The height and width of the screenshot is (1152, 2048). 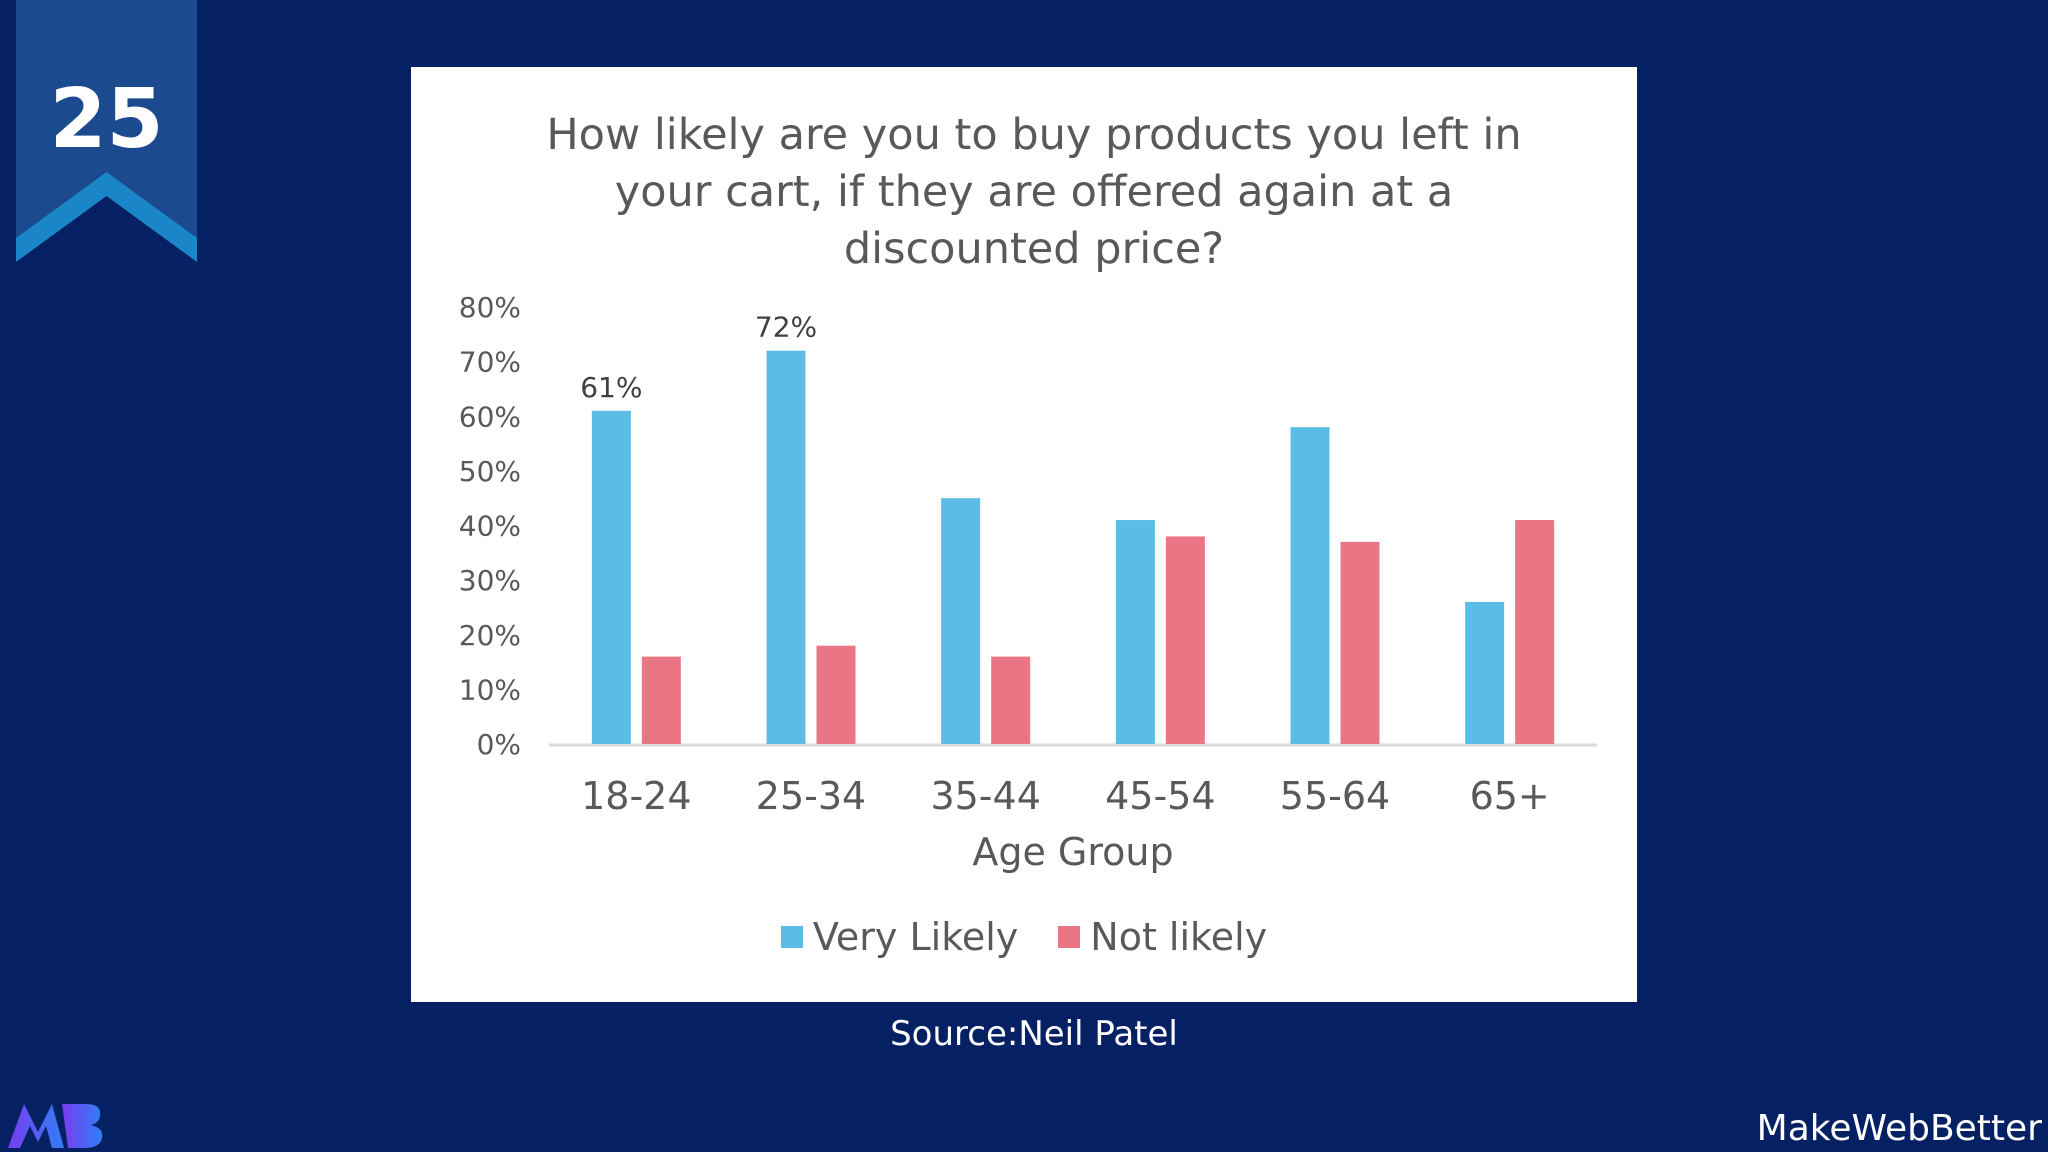 I want to click on x-tick-label: 35-44, so click(x=985, y=796).